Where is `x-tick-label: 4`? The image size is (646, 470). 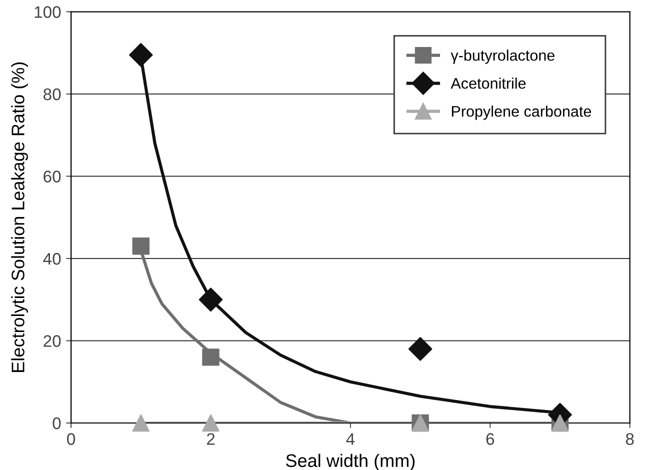 x-tick-label: 4 is located at coordinates (350, 439).